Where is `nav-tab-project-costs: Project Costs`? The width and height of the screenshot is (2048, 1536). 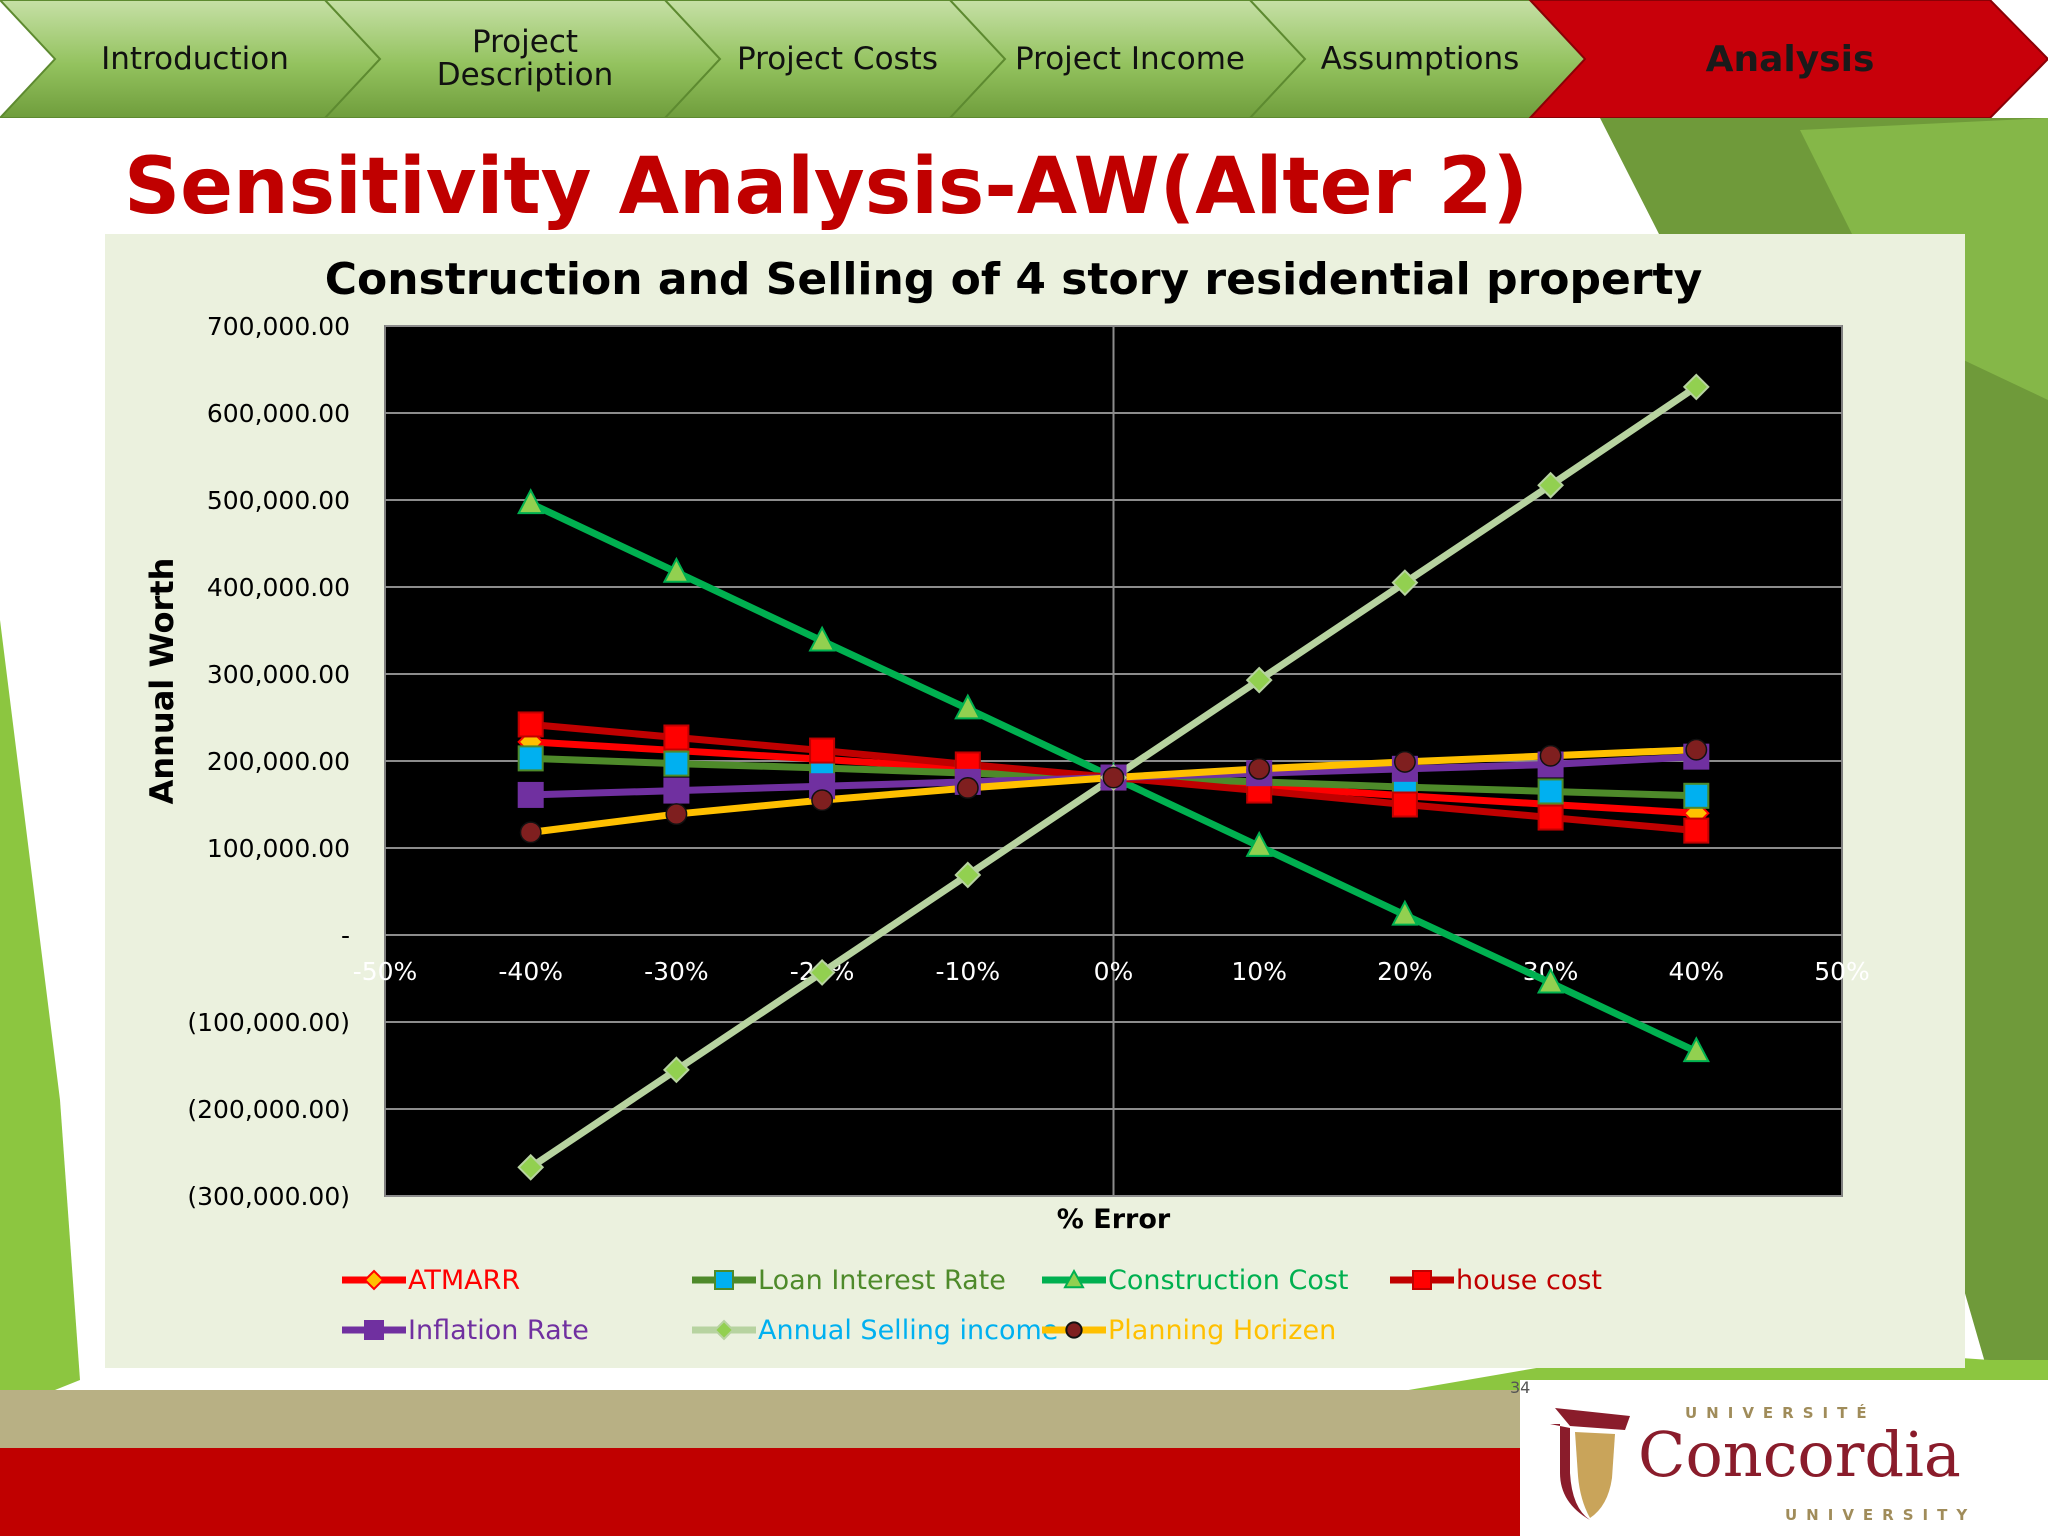
nav-tab-project-costs: Project Costs is located at coordinates (837, 58).